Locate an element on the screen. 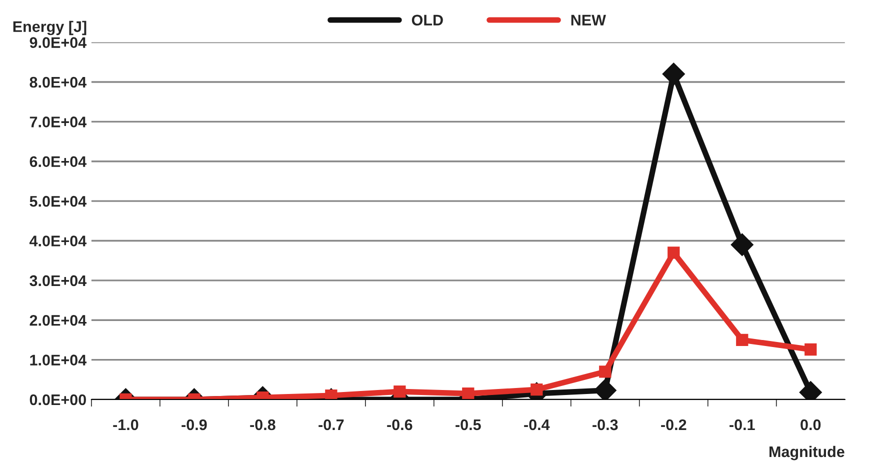 This screenshot has height=470, width=871. y-tick-label: 2.0E+04 is located at coordinates (58, 320).